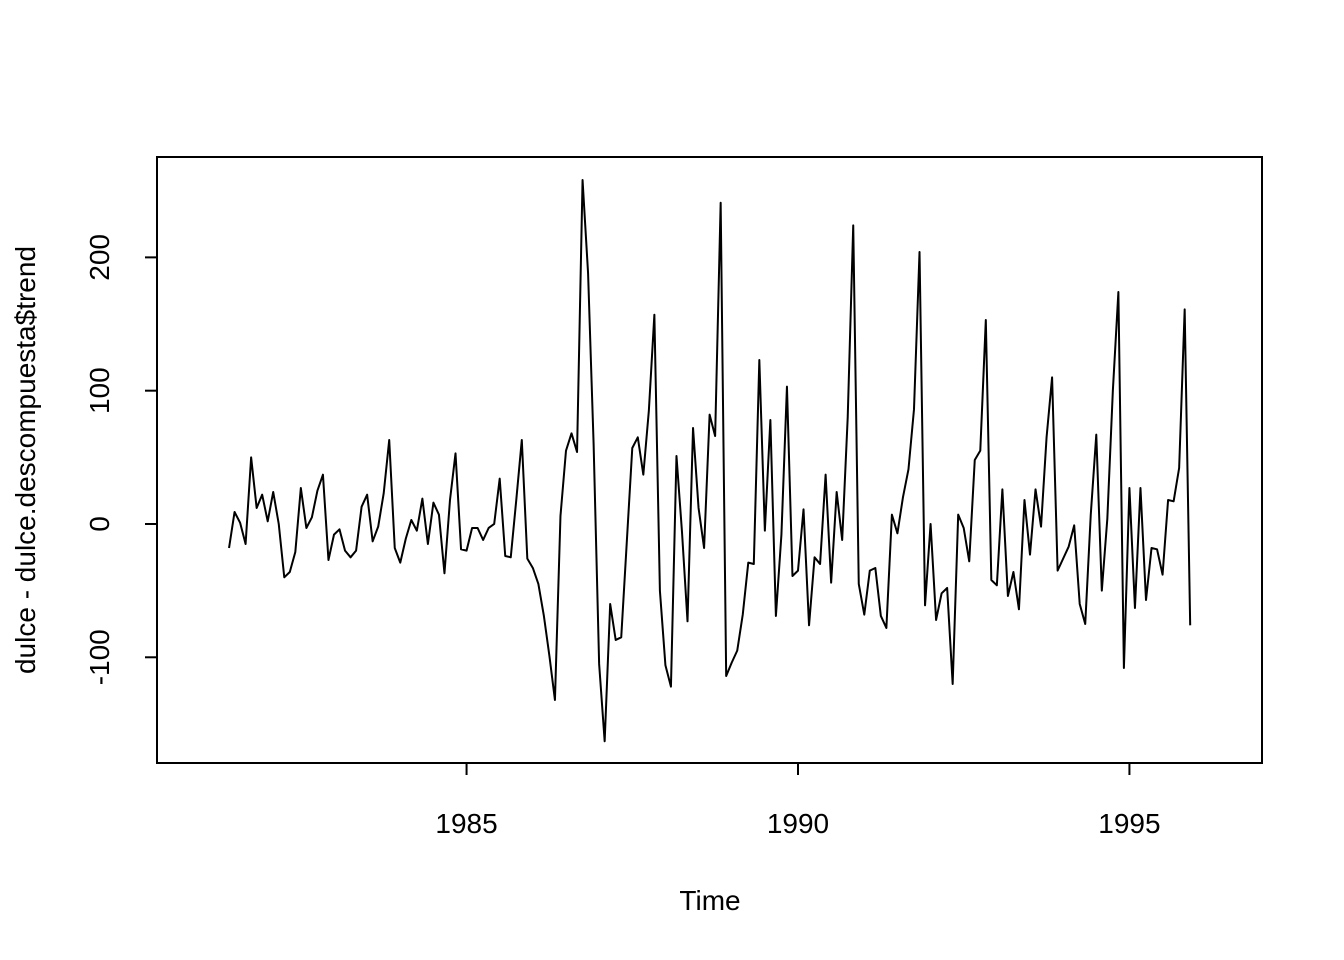  What do you see at coordinates (1129, 823) in the screenshot?
I see `x-tick-label: 1995` at bounding box center [1129, 823].